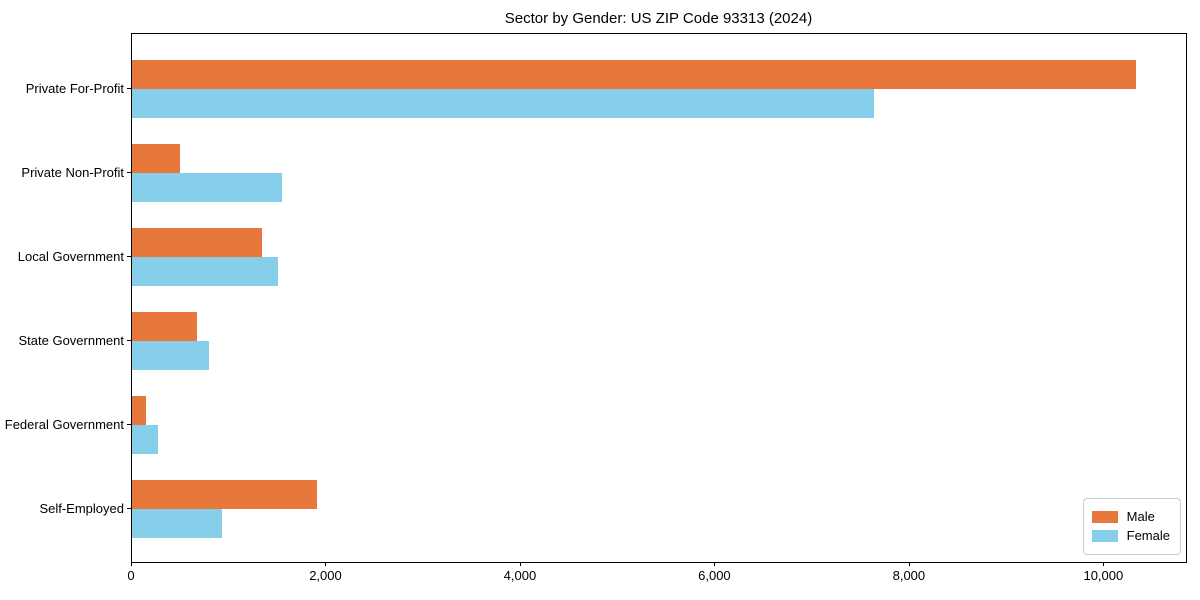  What do you see at coordinates (64, 424) in the screenshot?
I see `y-axis-label: Federal Government` at bounding box center [64, 424].